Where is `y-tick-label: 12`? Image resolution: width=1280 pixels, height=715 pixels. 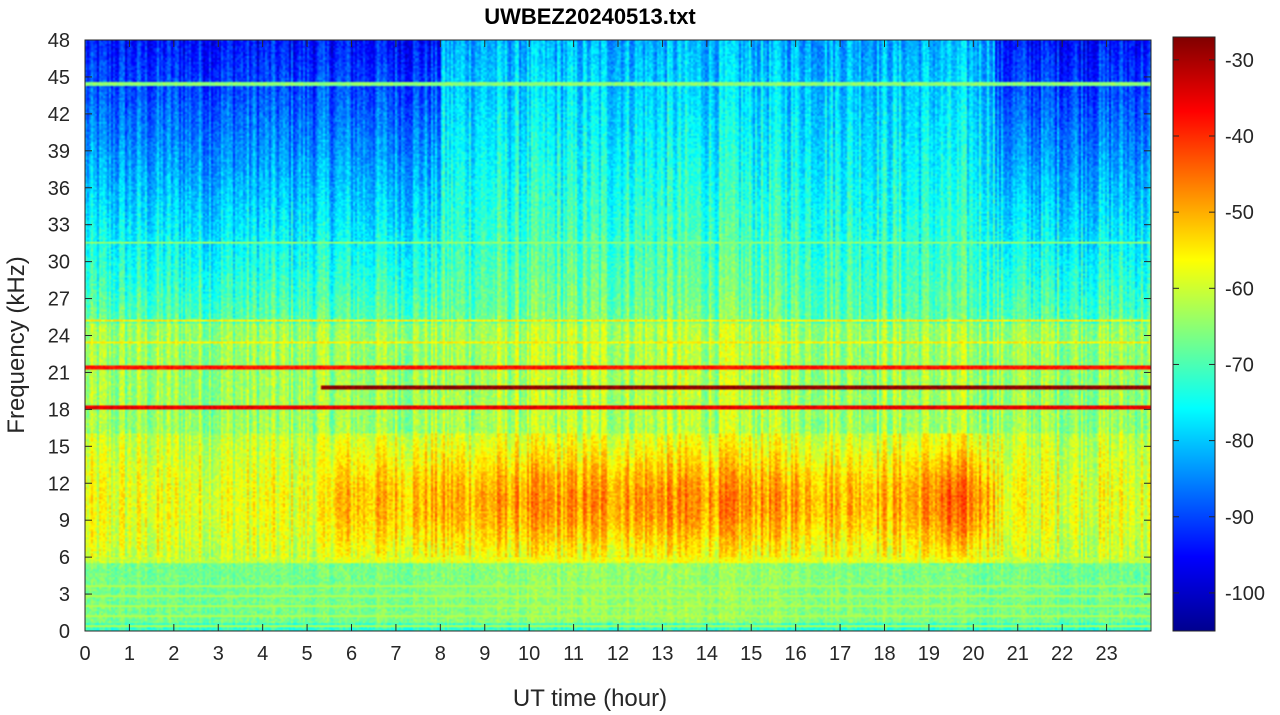 y-tick-label: 12 is located at coordinates (59, 484).